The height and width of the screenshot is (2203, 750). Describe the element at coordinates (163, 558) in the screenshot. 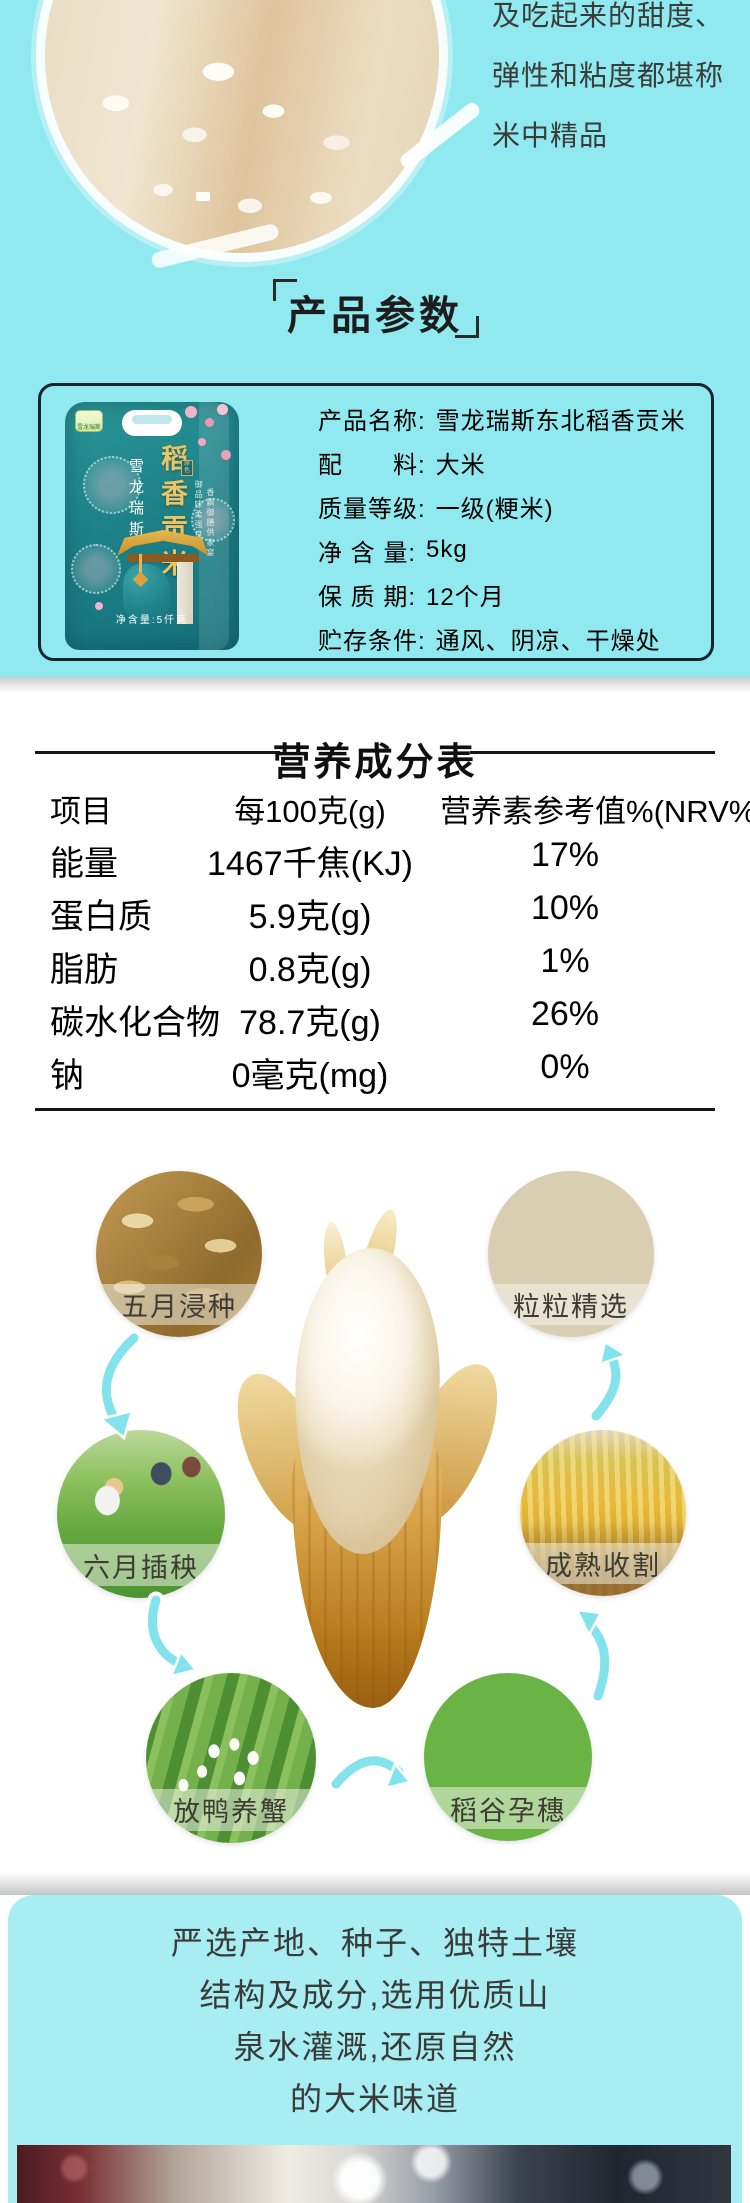

I see `pavilion-beam` at that location.